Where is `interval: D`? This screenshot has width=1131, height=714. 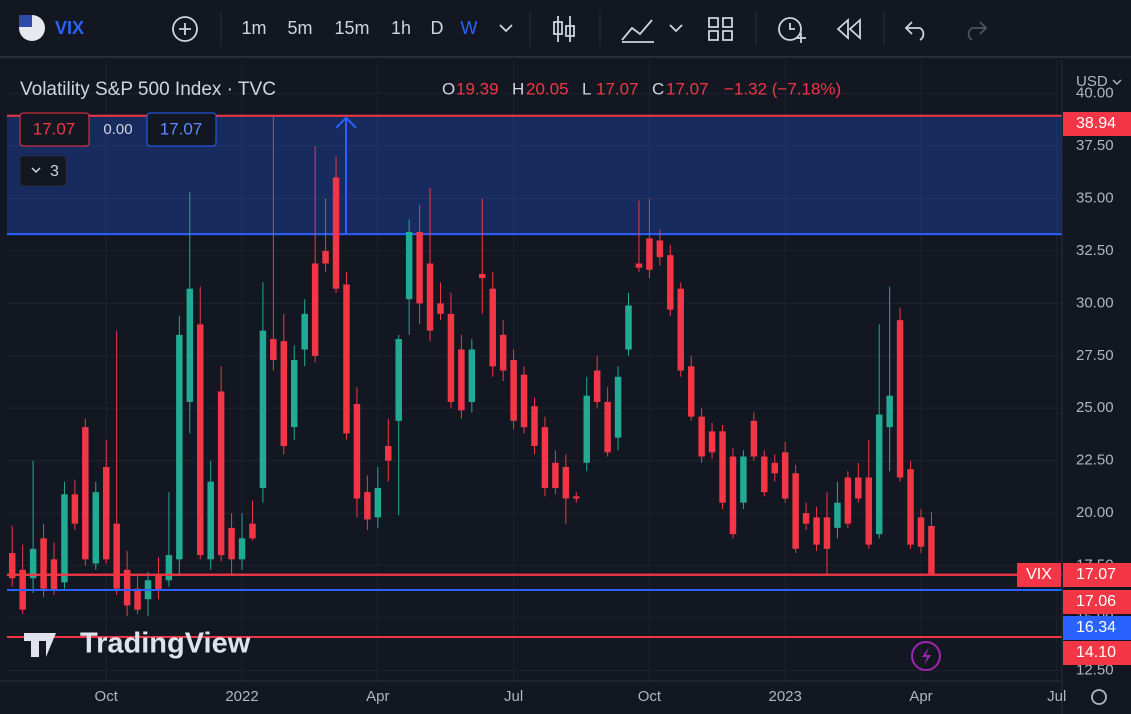 interval: D is located at coordinates (437, 28).